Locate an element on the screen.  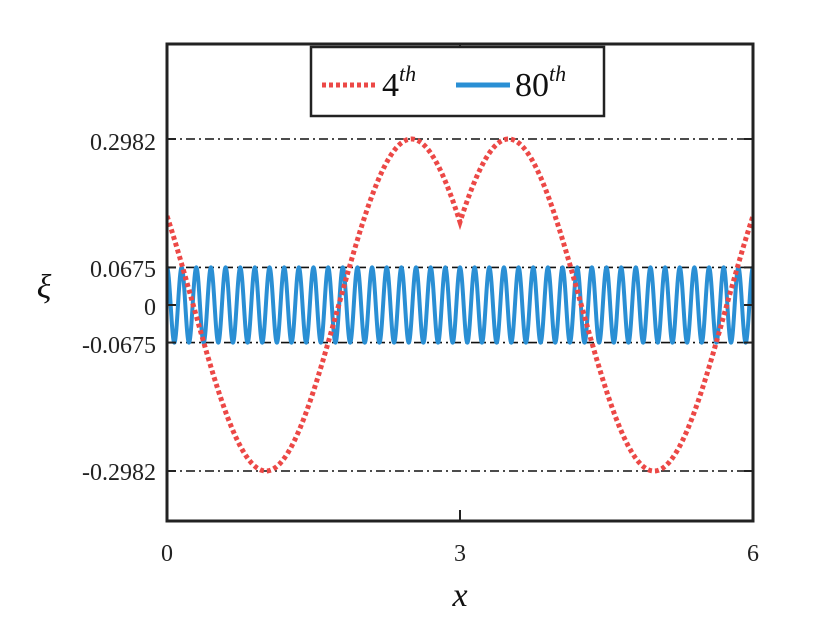
x-axis-title: x is located at coordinates (459, 595).